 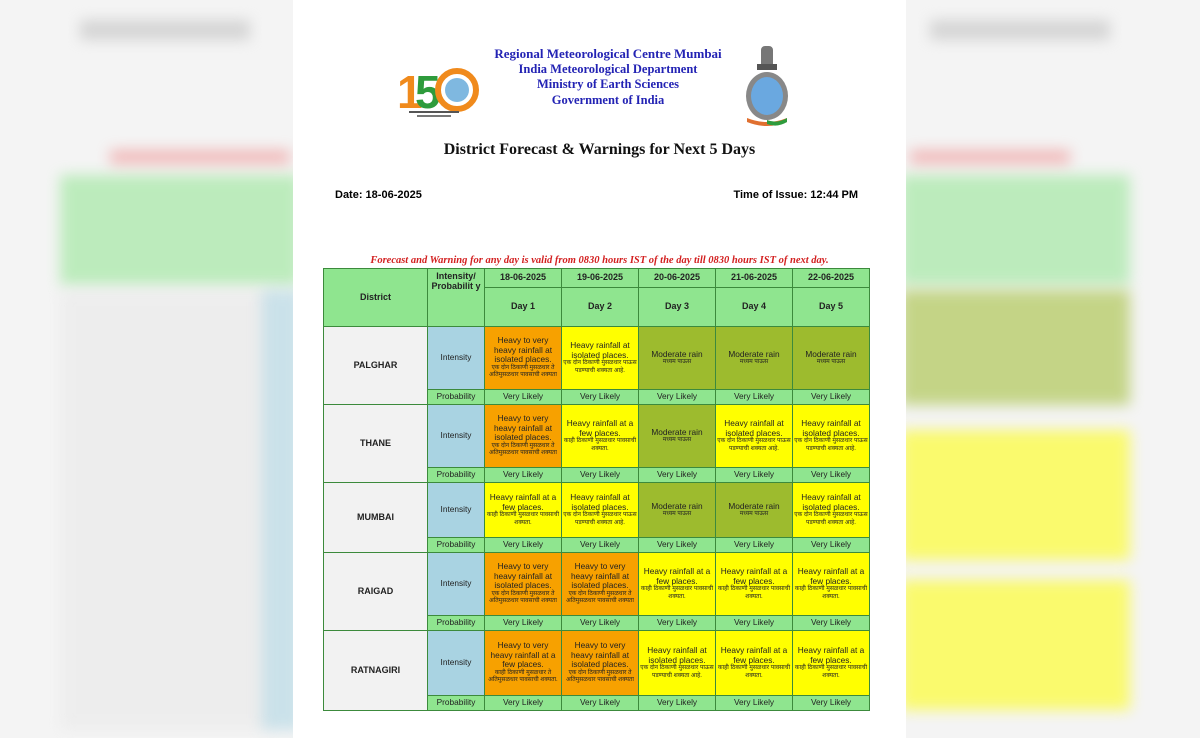 What do you see at coordinates (677, 307) in the screenshot?
I see `day-header: Day 3` at bounding box center [677, 307].